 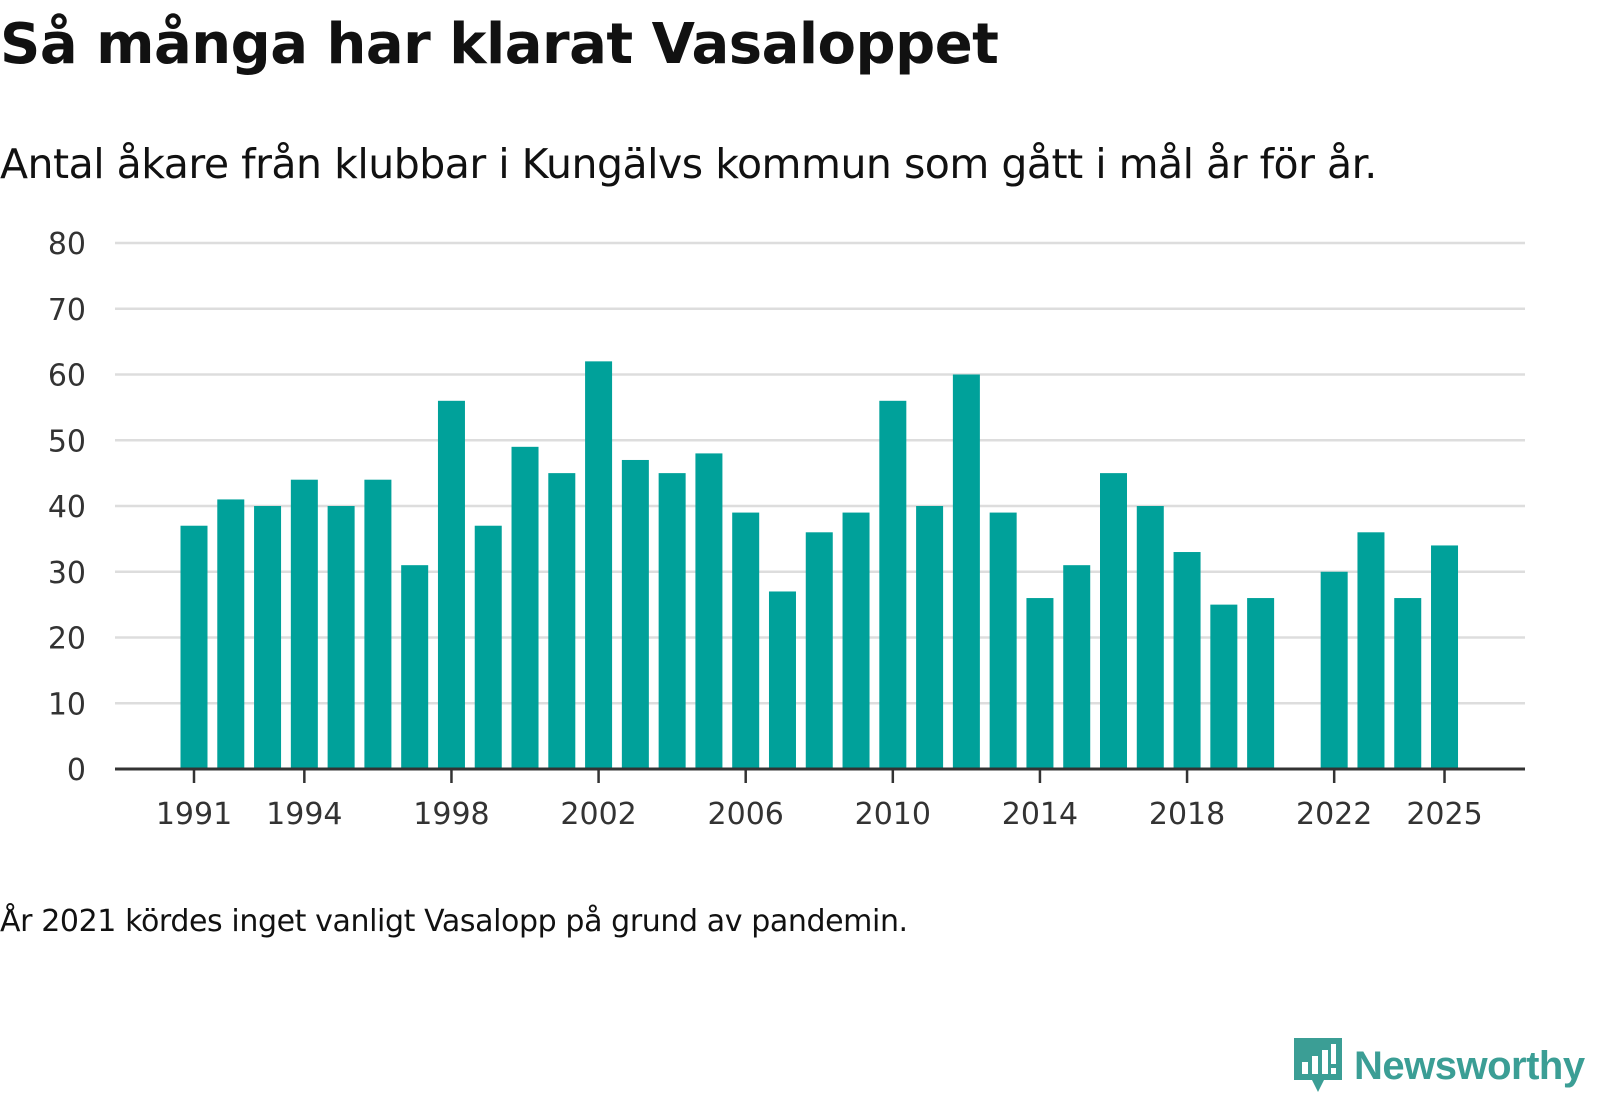 What do you see at coordinates (1334, 814) in the screenshot?
I see `x-tick-label: 2022` at bounding box center [1334, 814].